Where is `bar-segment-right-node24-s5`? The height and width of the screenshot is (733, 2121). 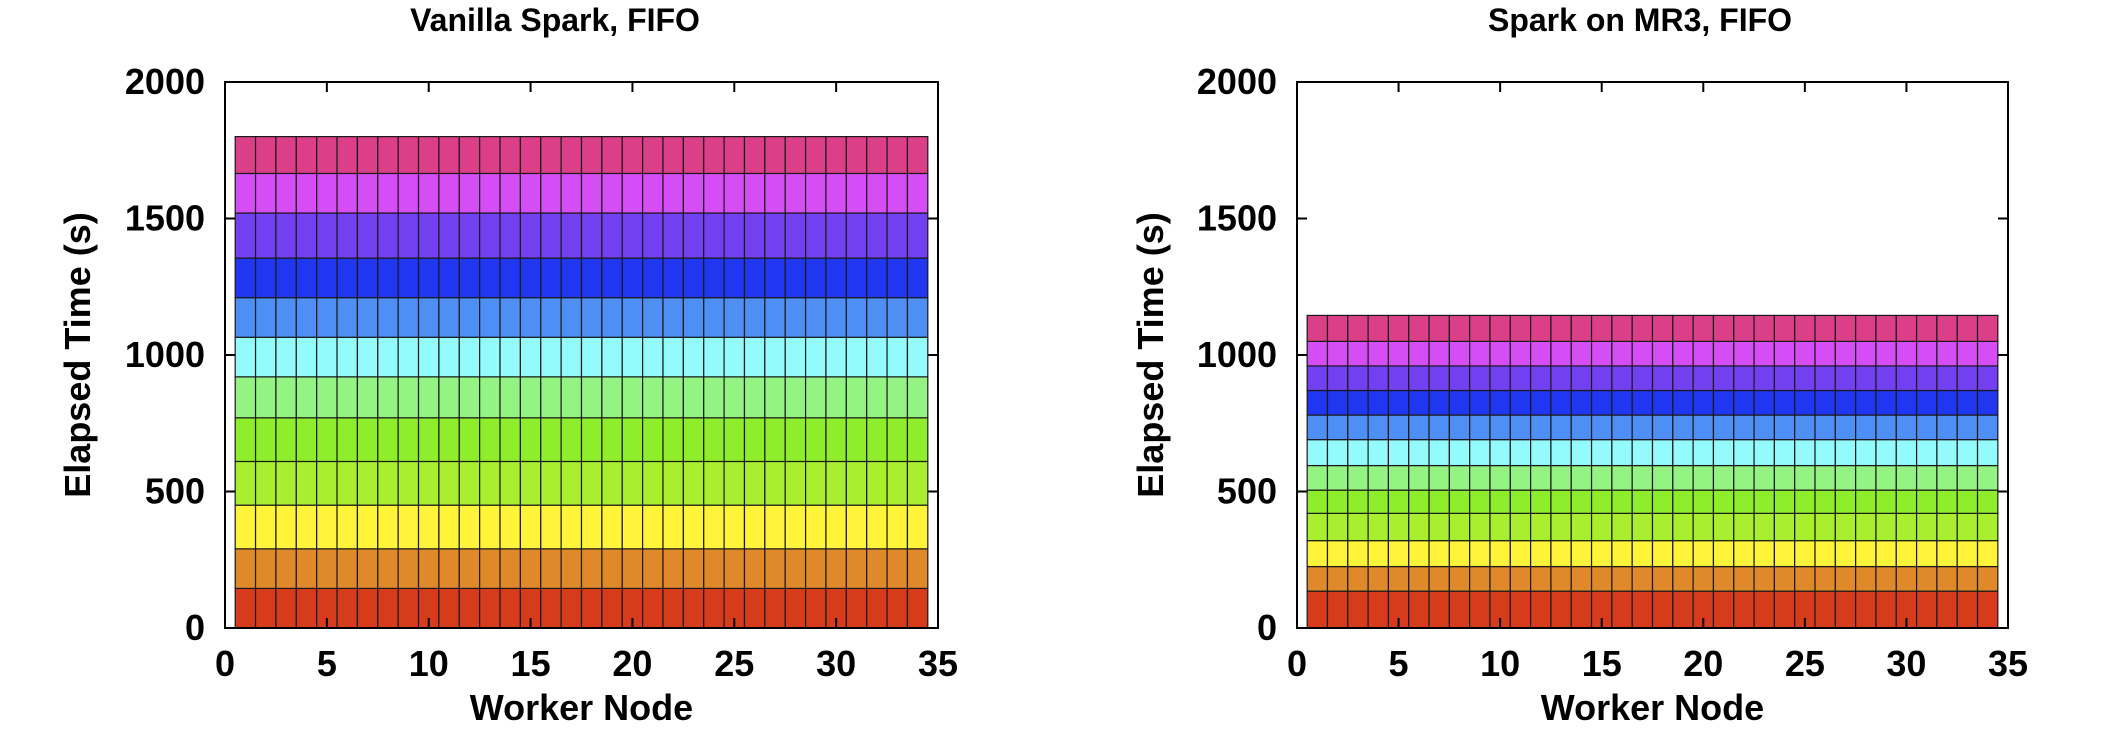
bar-segment-right-node24-s5 is located at coordinates (1784, 501).